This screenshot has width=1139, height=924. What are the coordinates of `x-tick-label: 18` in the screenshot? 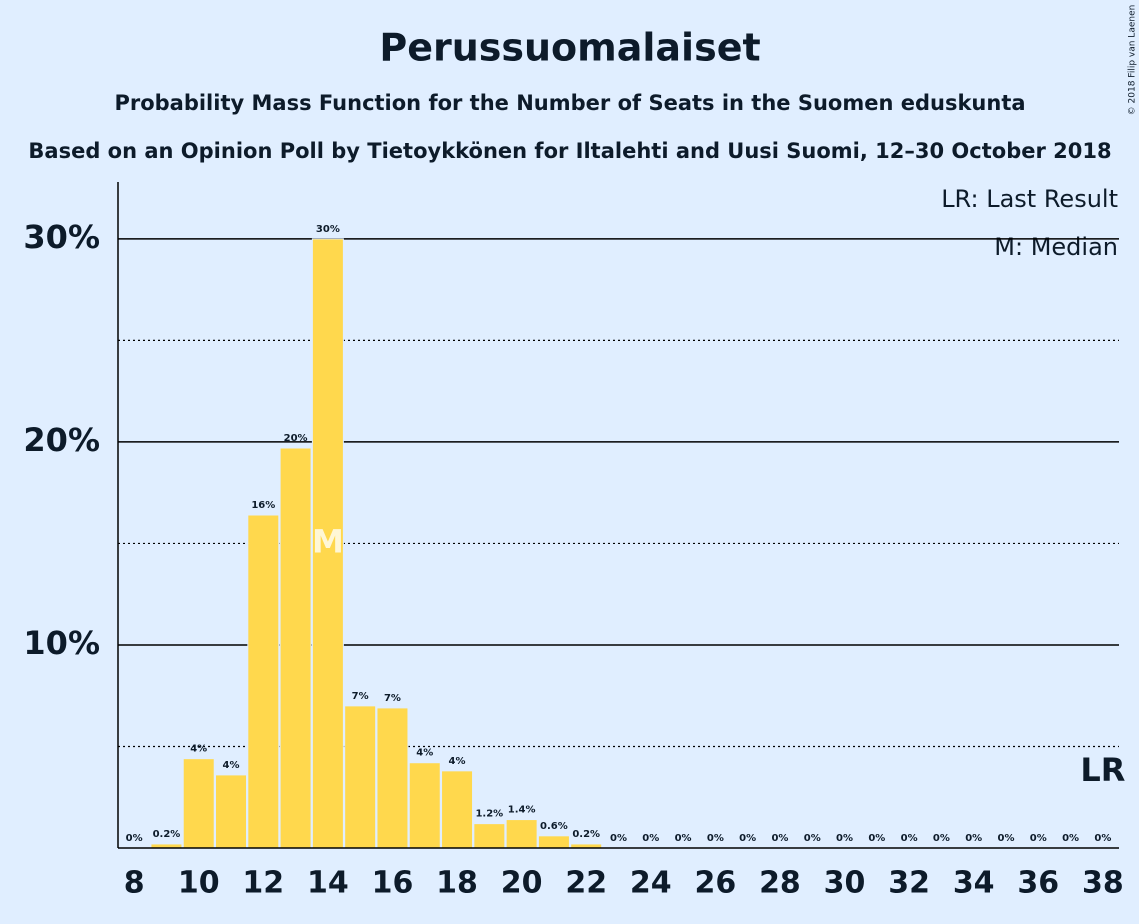 It's located at (457, 883).